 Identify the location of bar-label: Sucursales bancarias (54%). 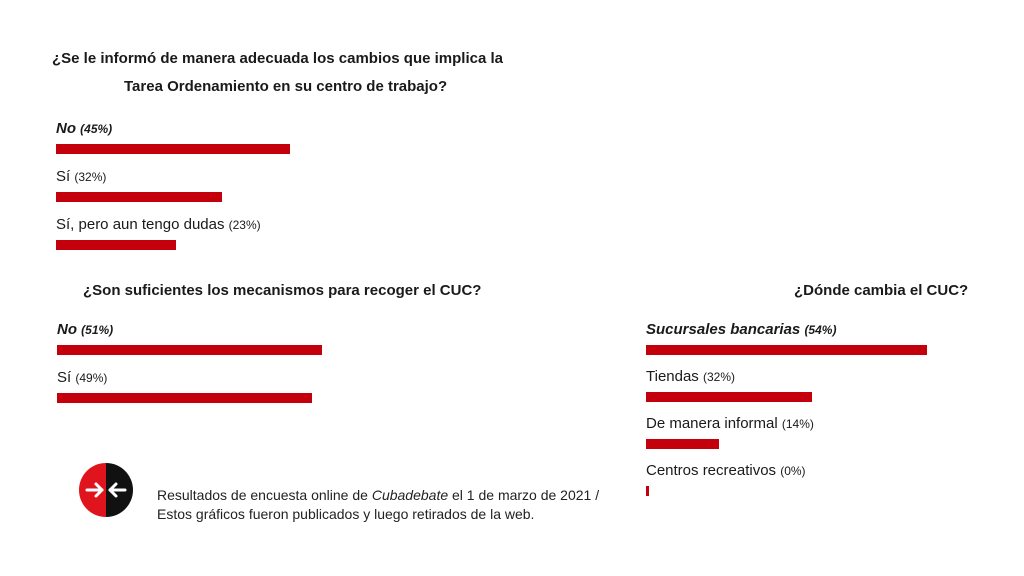
(826, 330).